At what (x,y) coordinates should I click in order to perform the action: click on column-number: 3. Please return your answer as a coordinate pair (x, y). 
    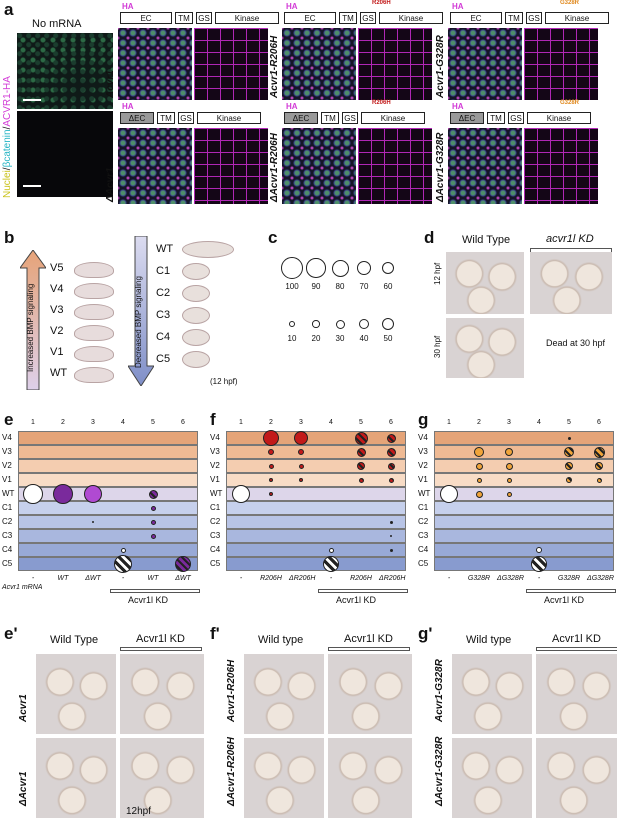
    Looking at the image, I should click on (301, 422).